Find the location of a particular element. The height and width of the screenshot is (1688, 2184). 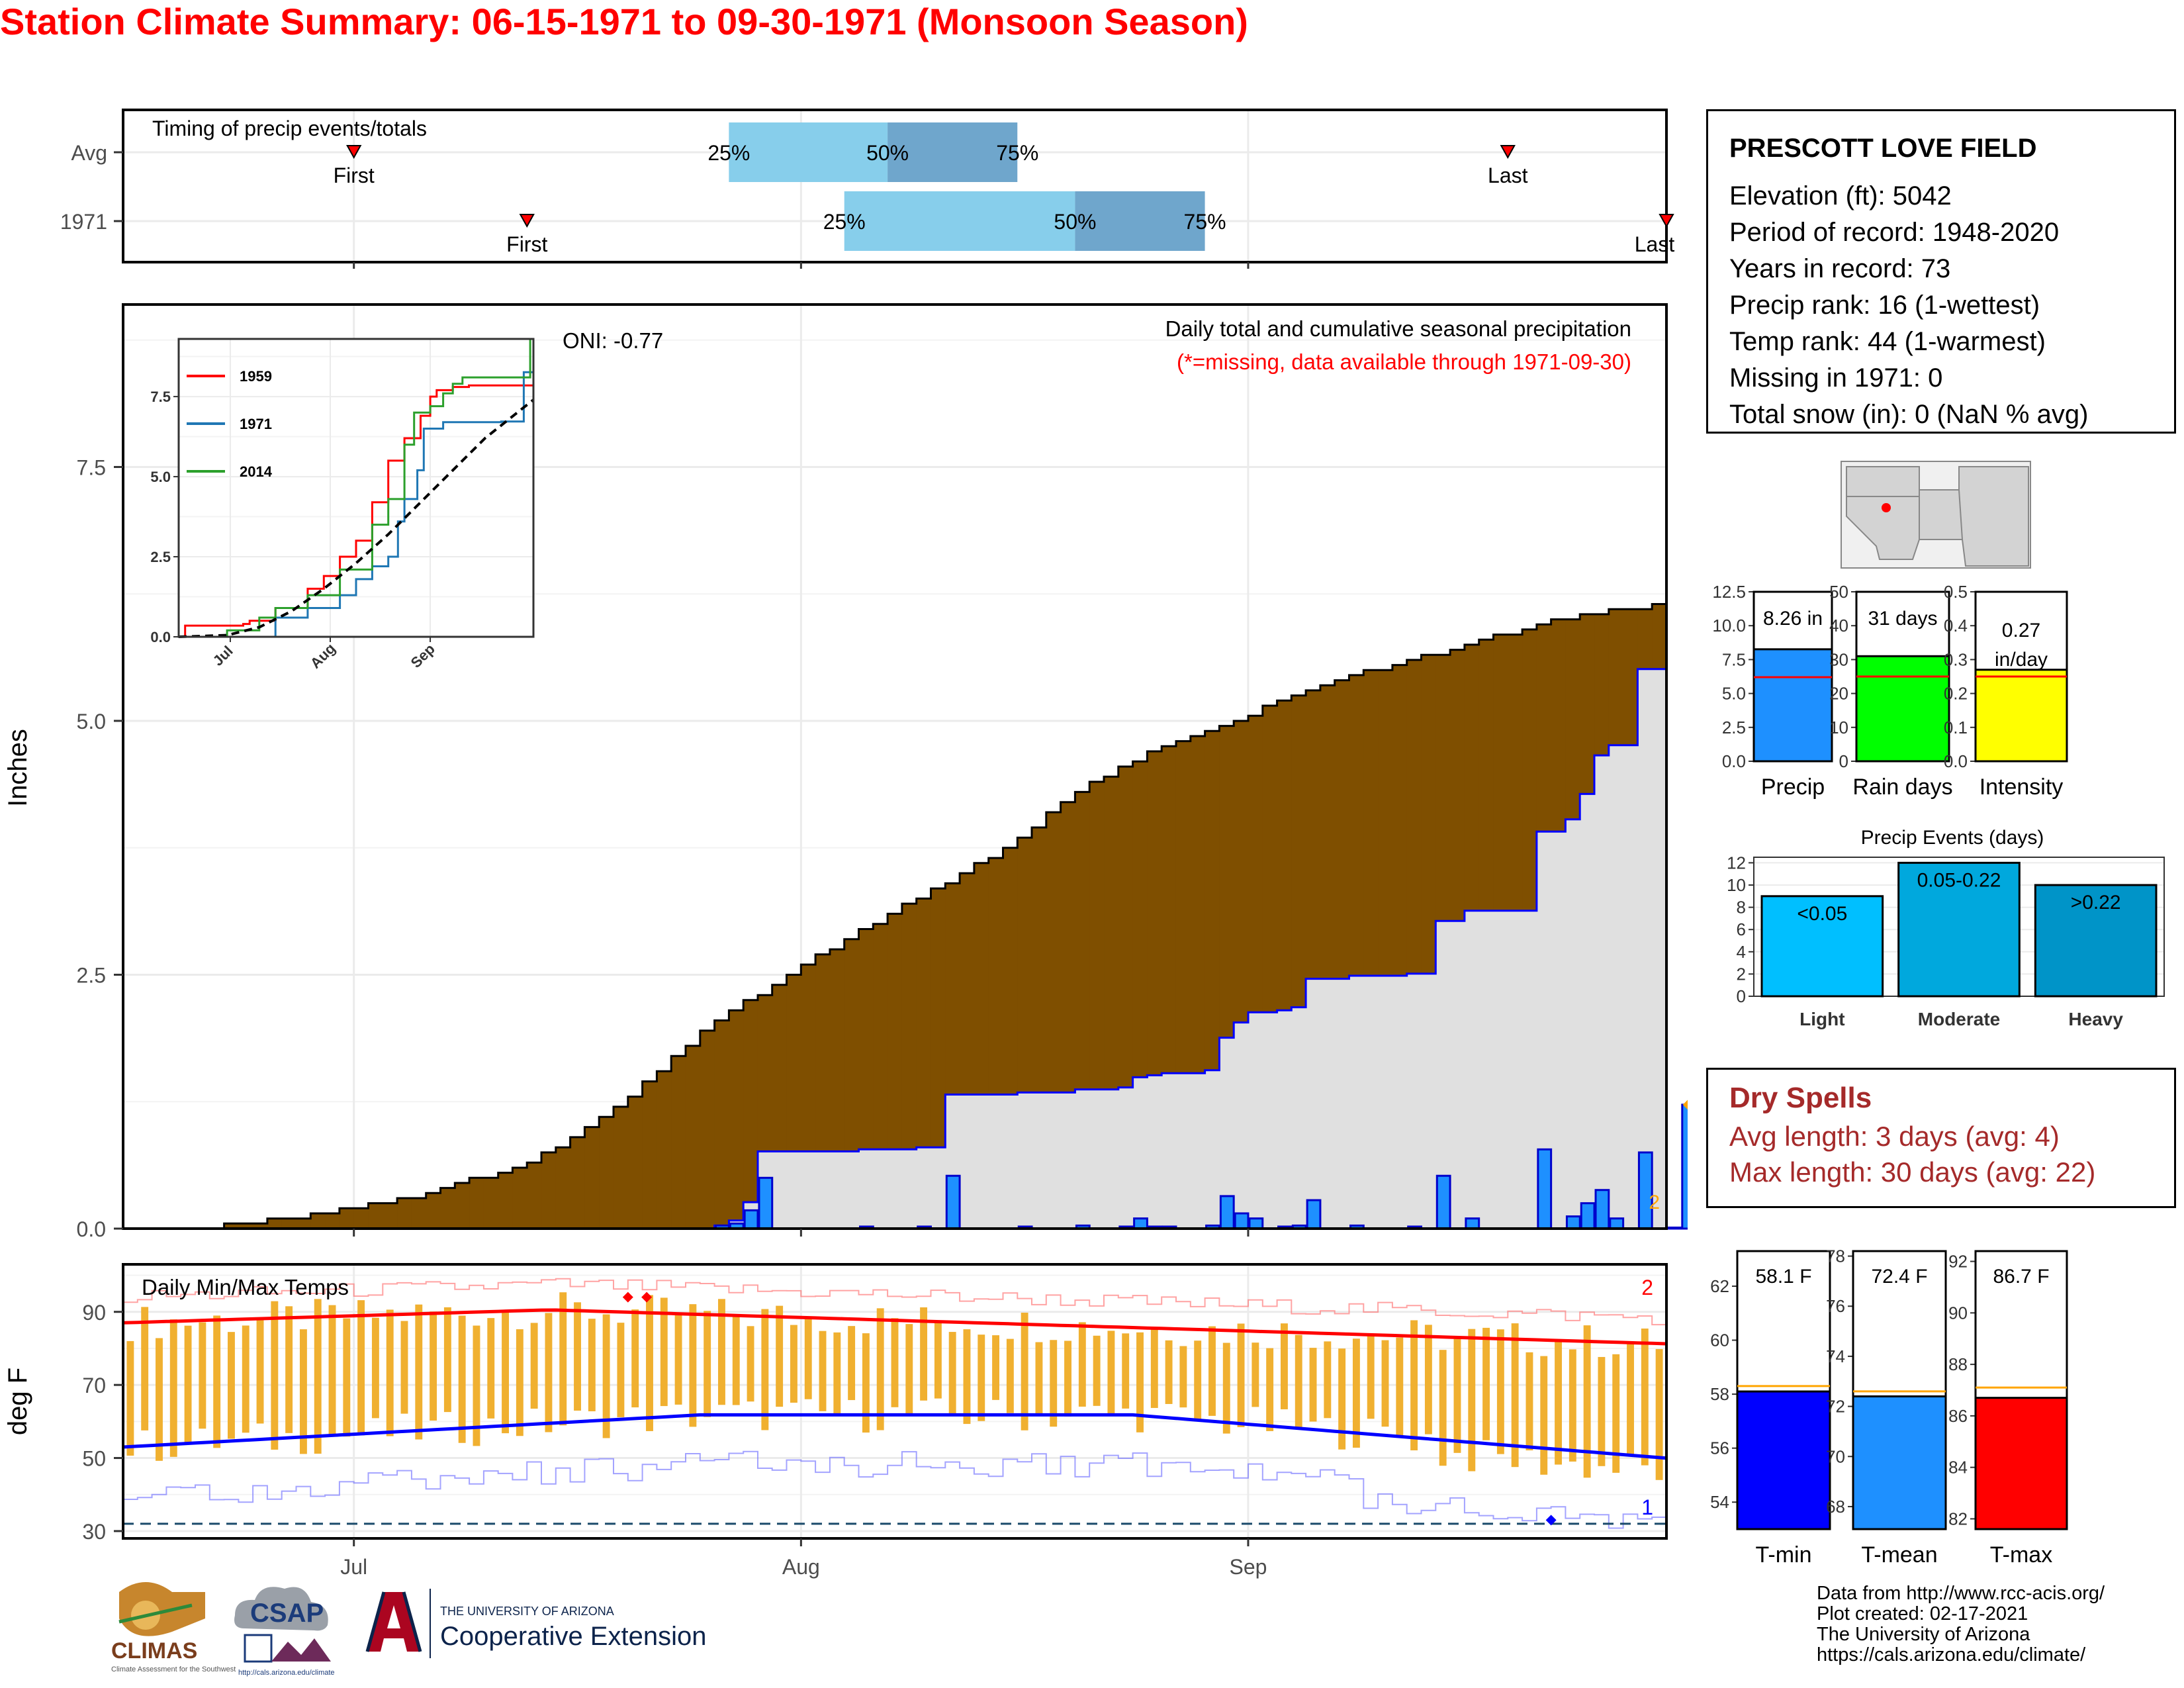

record-low-count: 1 is located at coordinates (1647, 1507).